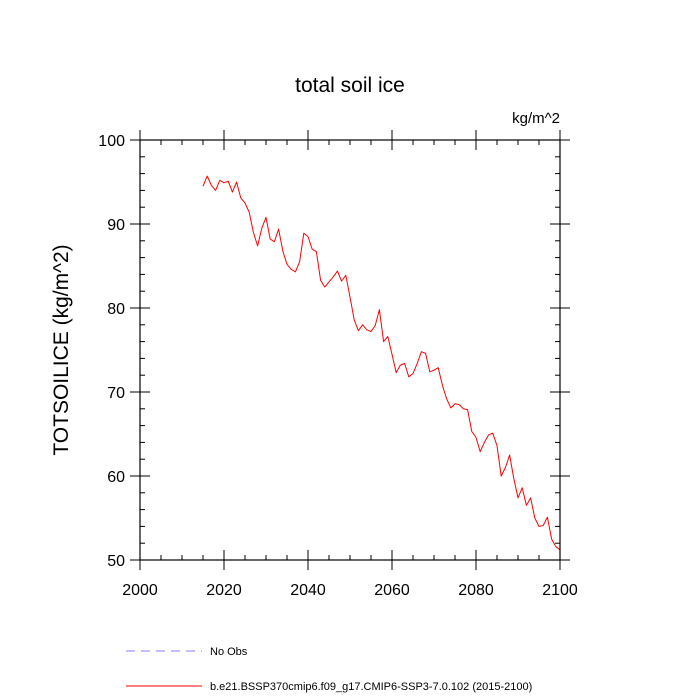  I want to click on y-tick-label: 90, so click(116, 225).